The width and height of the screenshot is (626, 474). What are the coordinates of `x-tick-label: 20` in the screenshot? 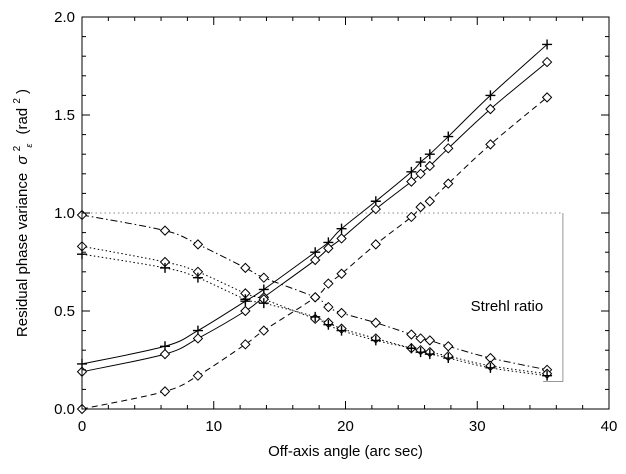 It's located at (345, 426).